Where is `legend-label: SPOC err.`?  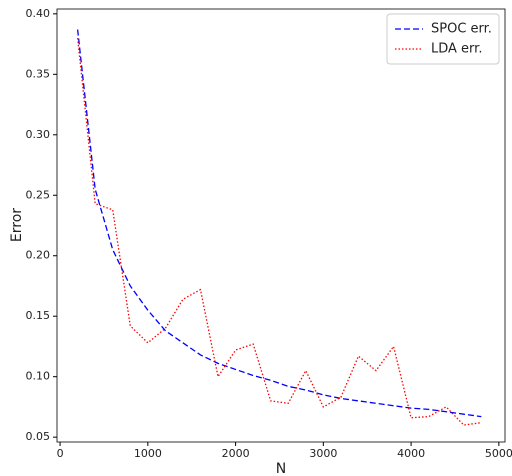
legend-label: SPOC err. is located at coordinates (461, 29).